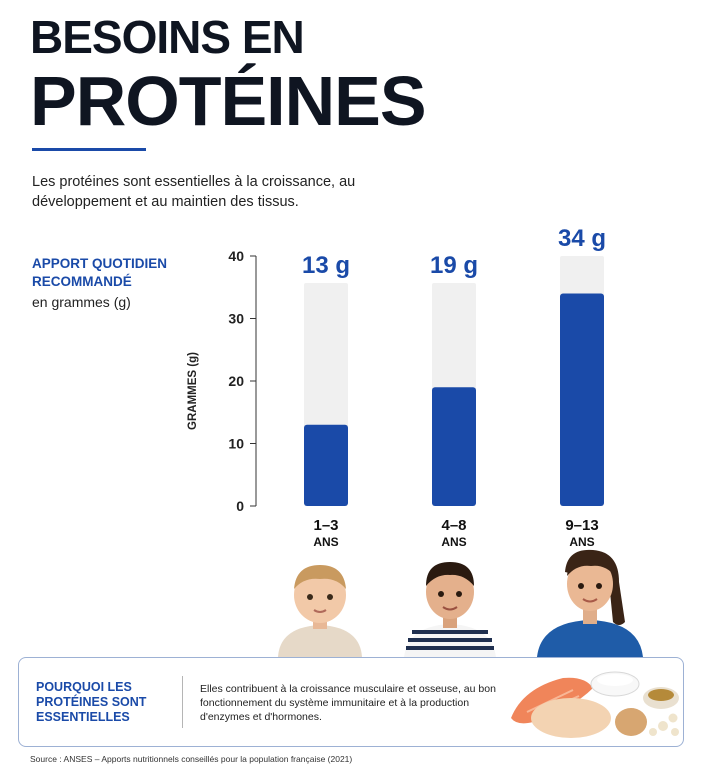 The image size is (702, 768). I want to click on page-title-line1: BESOINS EN, so click(167, 37).